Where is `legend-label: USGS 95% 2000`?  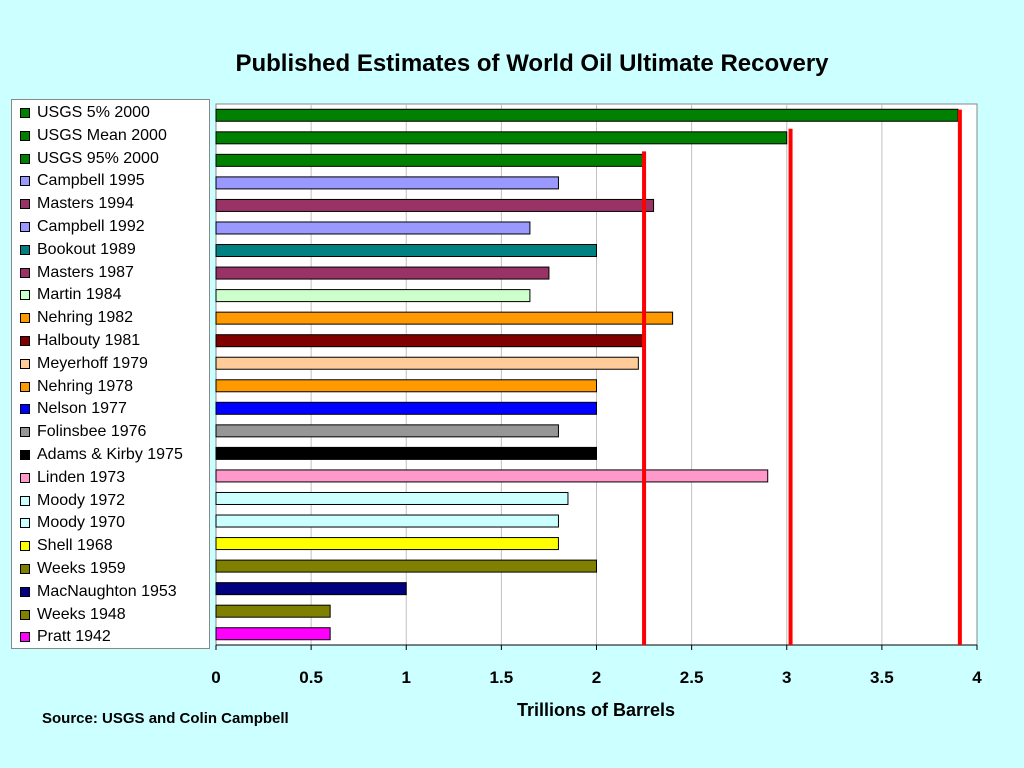 legend-label: USGS 95% 2000 is located at coordinates (98, 158).